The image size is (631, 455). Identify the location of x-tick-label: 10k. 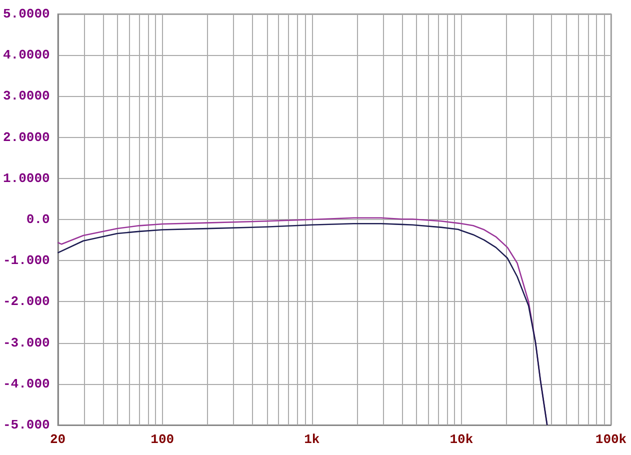
(462, 439).